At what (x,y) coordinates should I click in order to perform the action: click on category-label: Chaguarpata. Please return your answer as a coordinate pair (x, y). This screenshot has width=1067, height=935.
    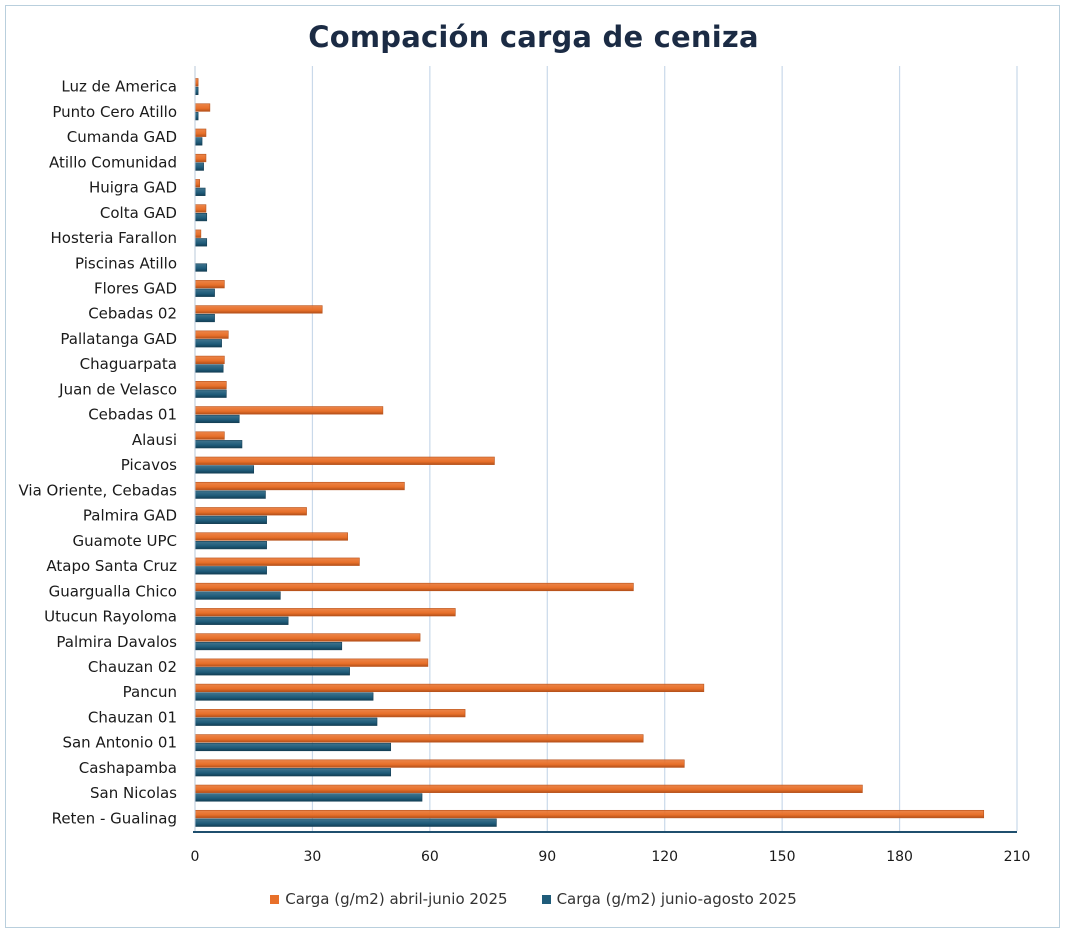
    Looking at the image, I should click on (128, 364).